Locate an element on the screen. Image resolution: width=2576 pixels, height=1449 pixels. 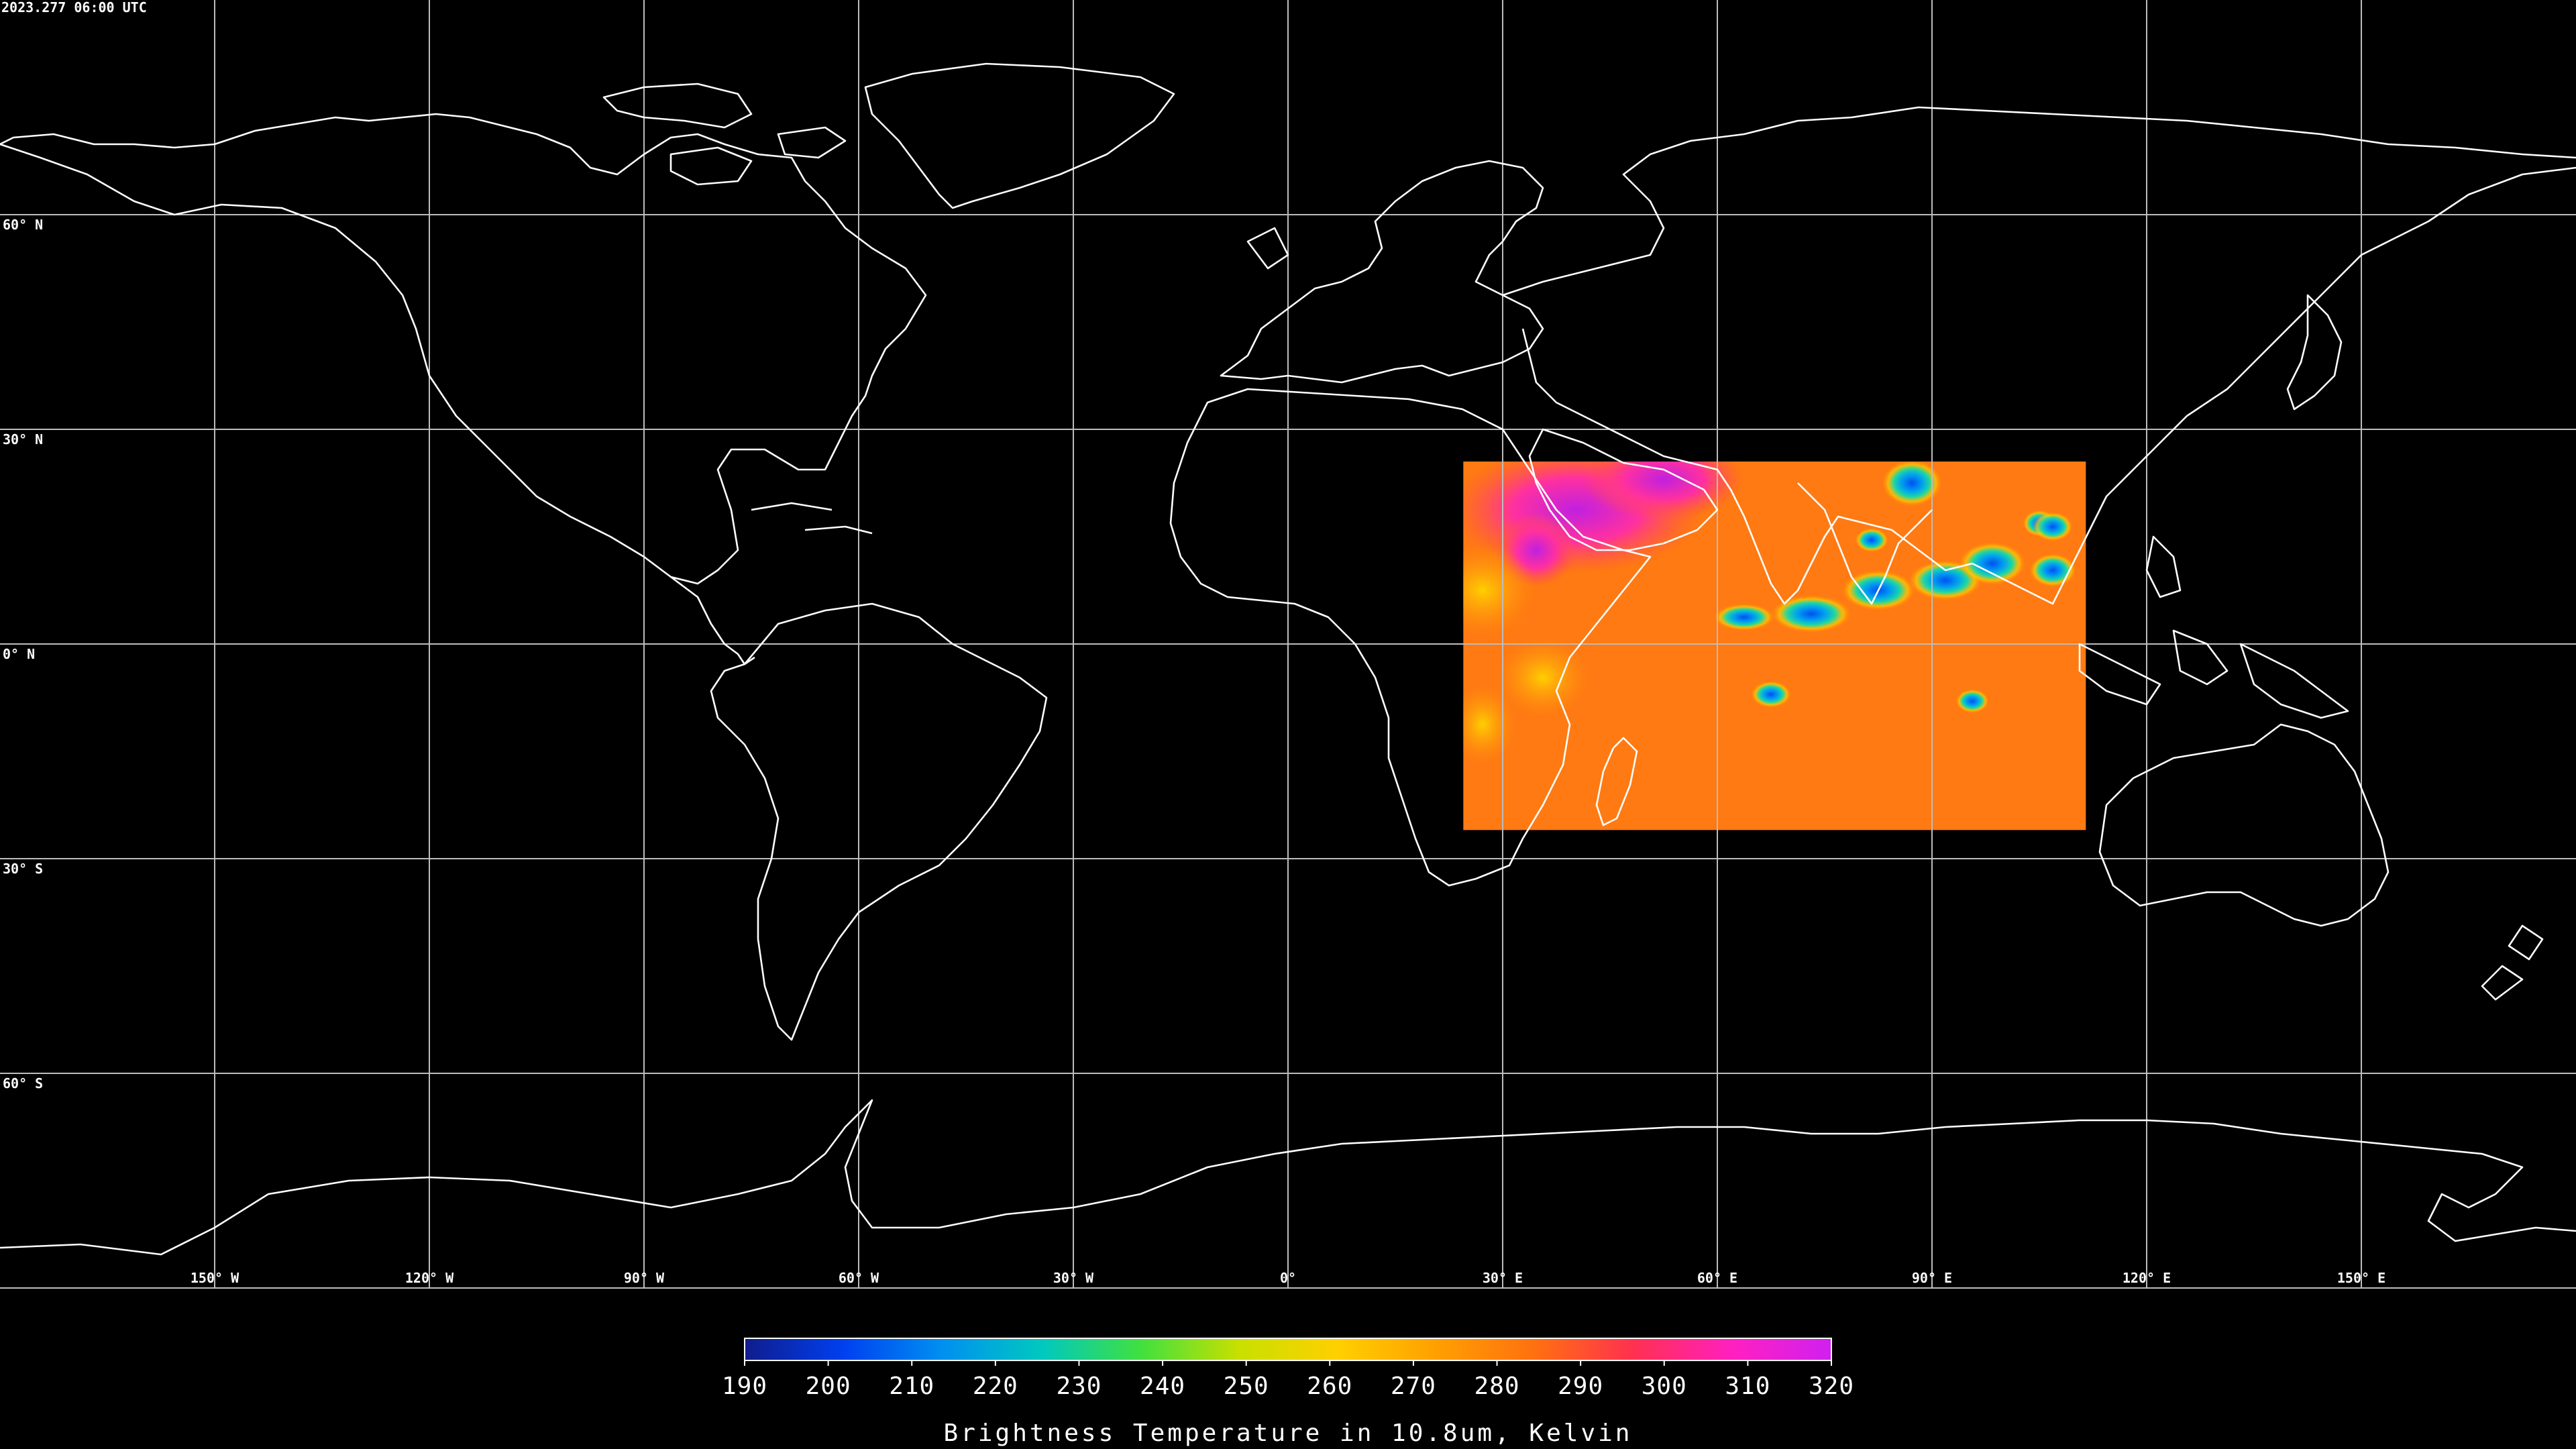
colorbar-tick-label: 280 is located at coordinates (1497, 1386).